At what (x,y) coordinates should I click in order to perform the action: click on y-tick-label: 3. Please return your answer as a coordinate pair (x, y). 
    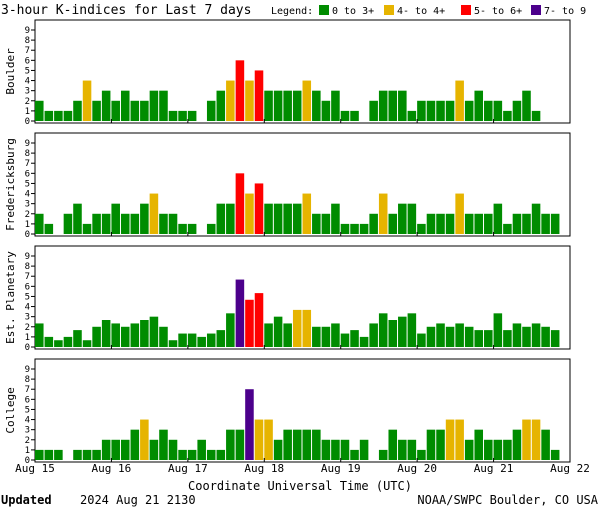
    Looking at the image, I should click on (27, 431).